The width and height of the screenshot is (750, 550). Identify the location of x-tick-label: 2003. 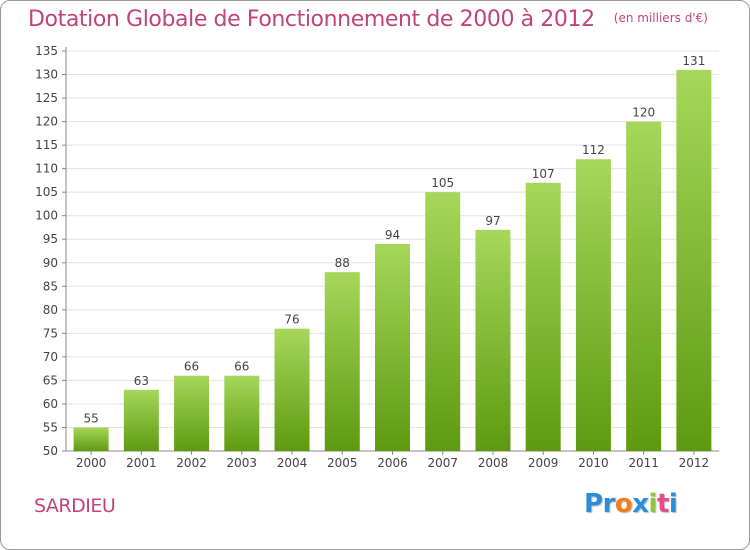
(242, 463).